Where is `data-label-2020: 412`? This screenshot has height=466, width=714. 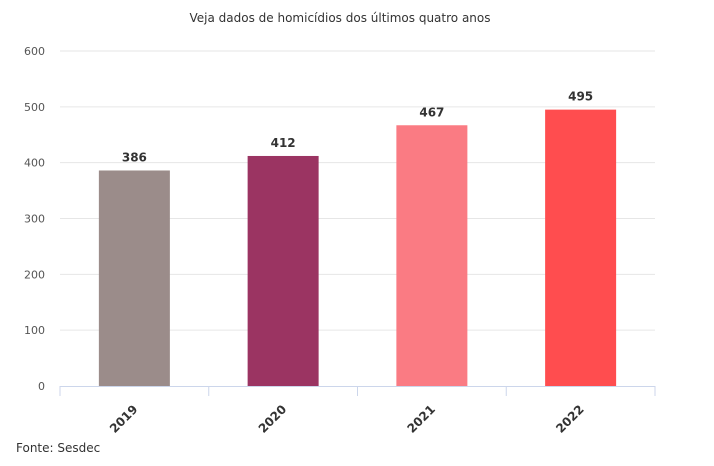
data-label-2020: 412 is located at coordinates (283, 143).